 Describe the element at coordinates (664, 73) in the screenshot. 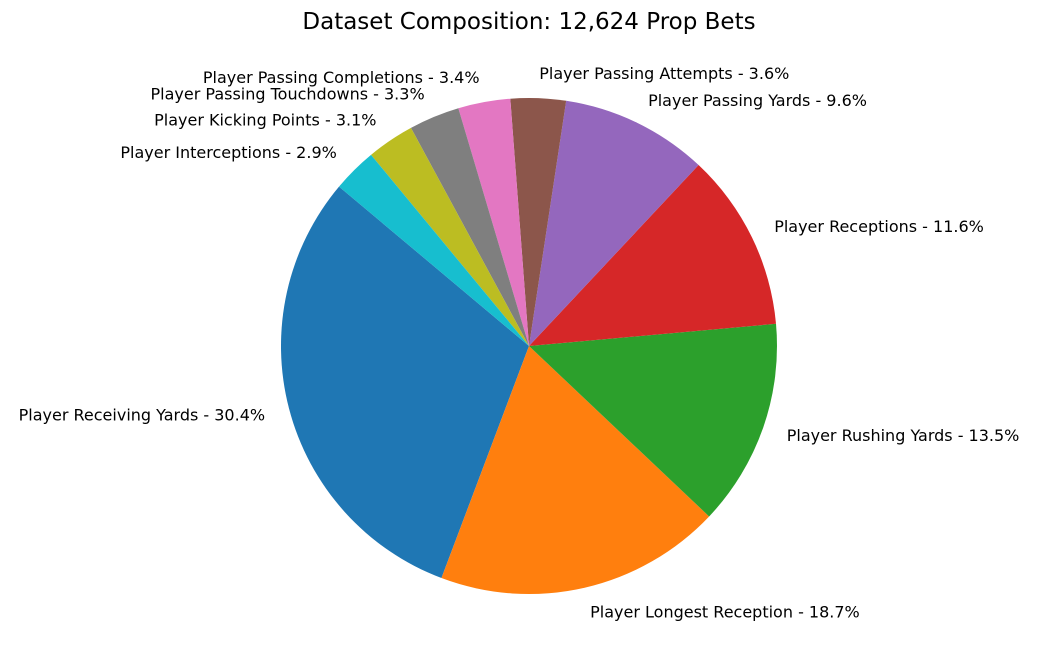

I see `pie-slice-label-5: Player Passing Attempts - 3.6%` at that location.